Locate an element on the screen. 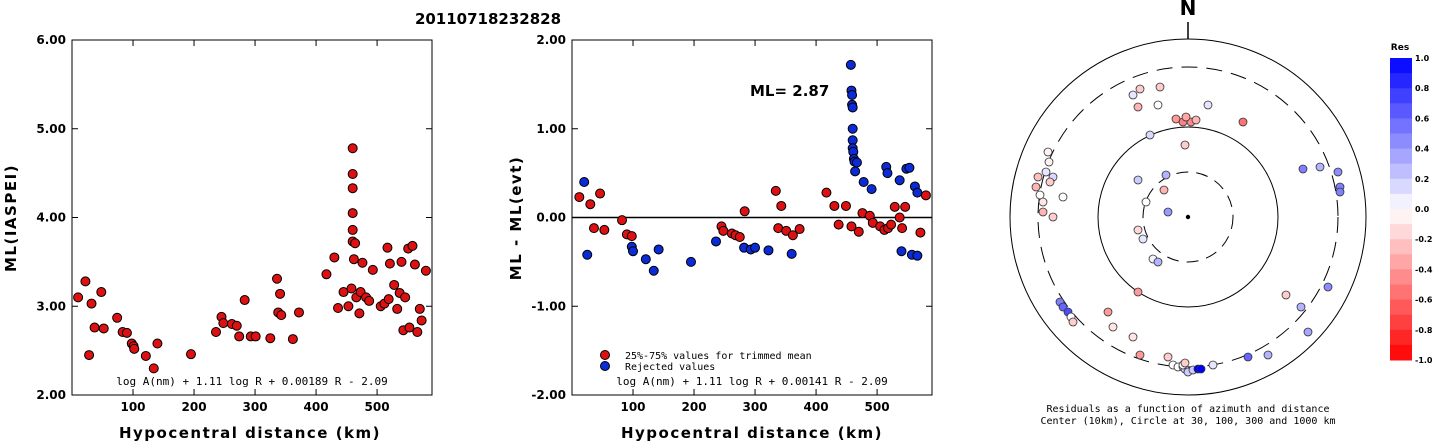 The height and width of the screenshot is (441, 1437). p2-ytick-label: 2.00 is located at coordinates (551, 40).